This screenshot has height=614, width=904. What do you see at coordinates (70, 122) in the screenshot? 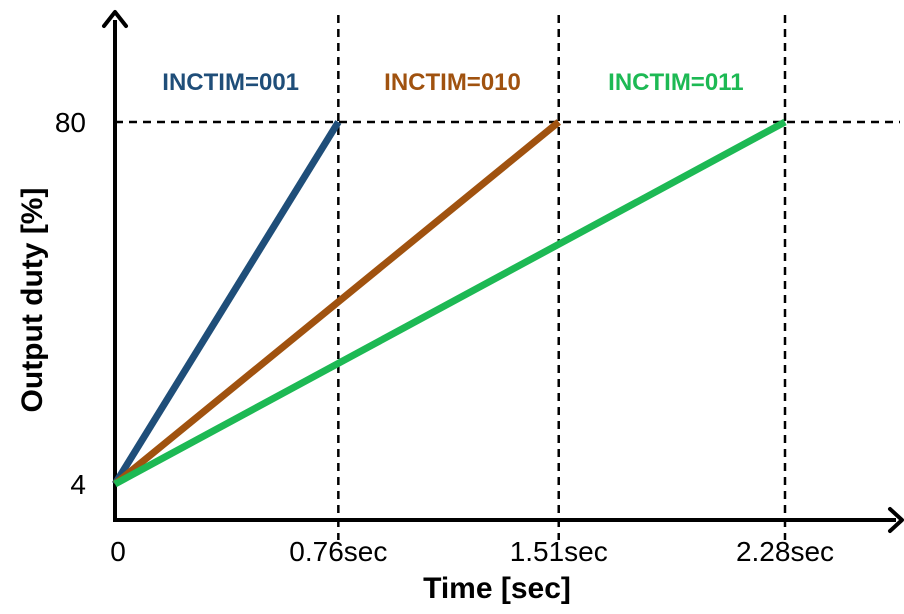
I see `y-tick-label: 80` at bounding box center [70, 122].